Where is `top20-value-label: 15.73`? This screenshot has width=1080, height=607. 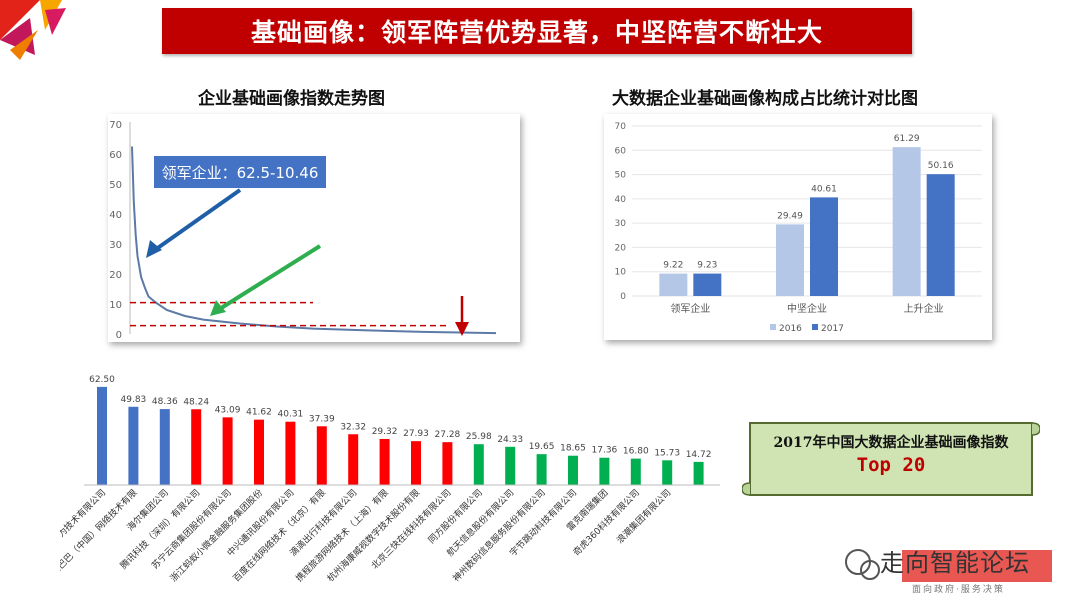
top20-value-label: 15.73 is located at coordinates (667, 453).